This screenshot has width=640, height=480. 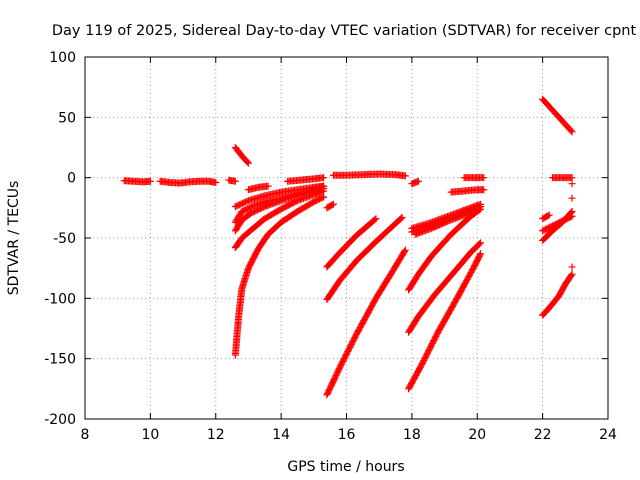 I want to click on series-isolated, so click(x=572, y=225).